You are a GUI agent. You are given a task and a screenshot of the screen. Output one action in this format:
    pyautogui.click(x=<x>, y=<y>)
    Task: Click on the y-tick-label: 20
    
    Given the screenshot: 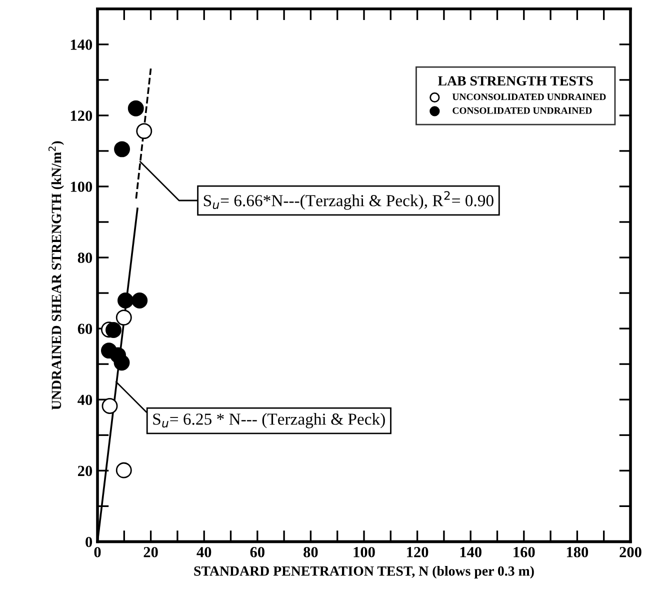 What is the action you would take?
    pyautogui.click(x=85, y=471)
    